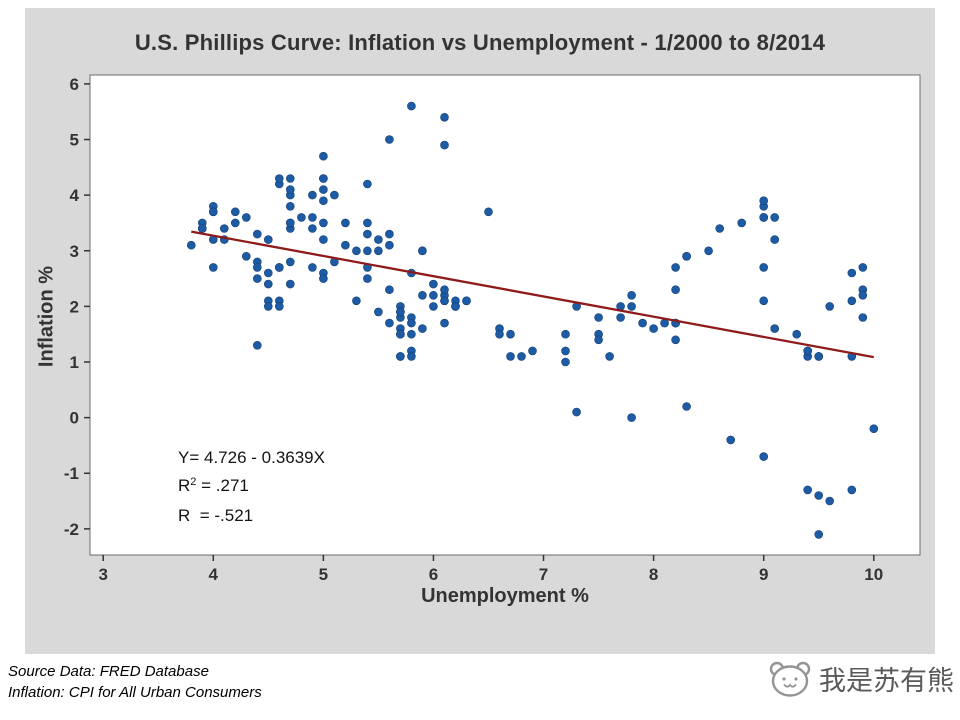 The width and height of the screenshot is (960, 720). Describe the element at coordinates (74, 251) in the screenshot. I see `y-tick-label: 3` at that location.